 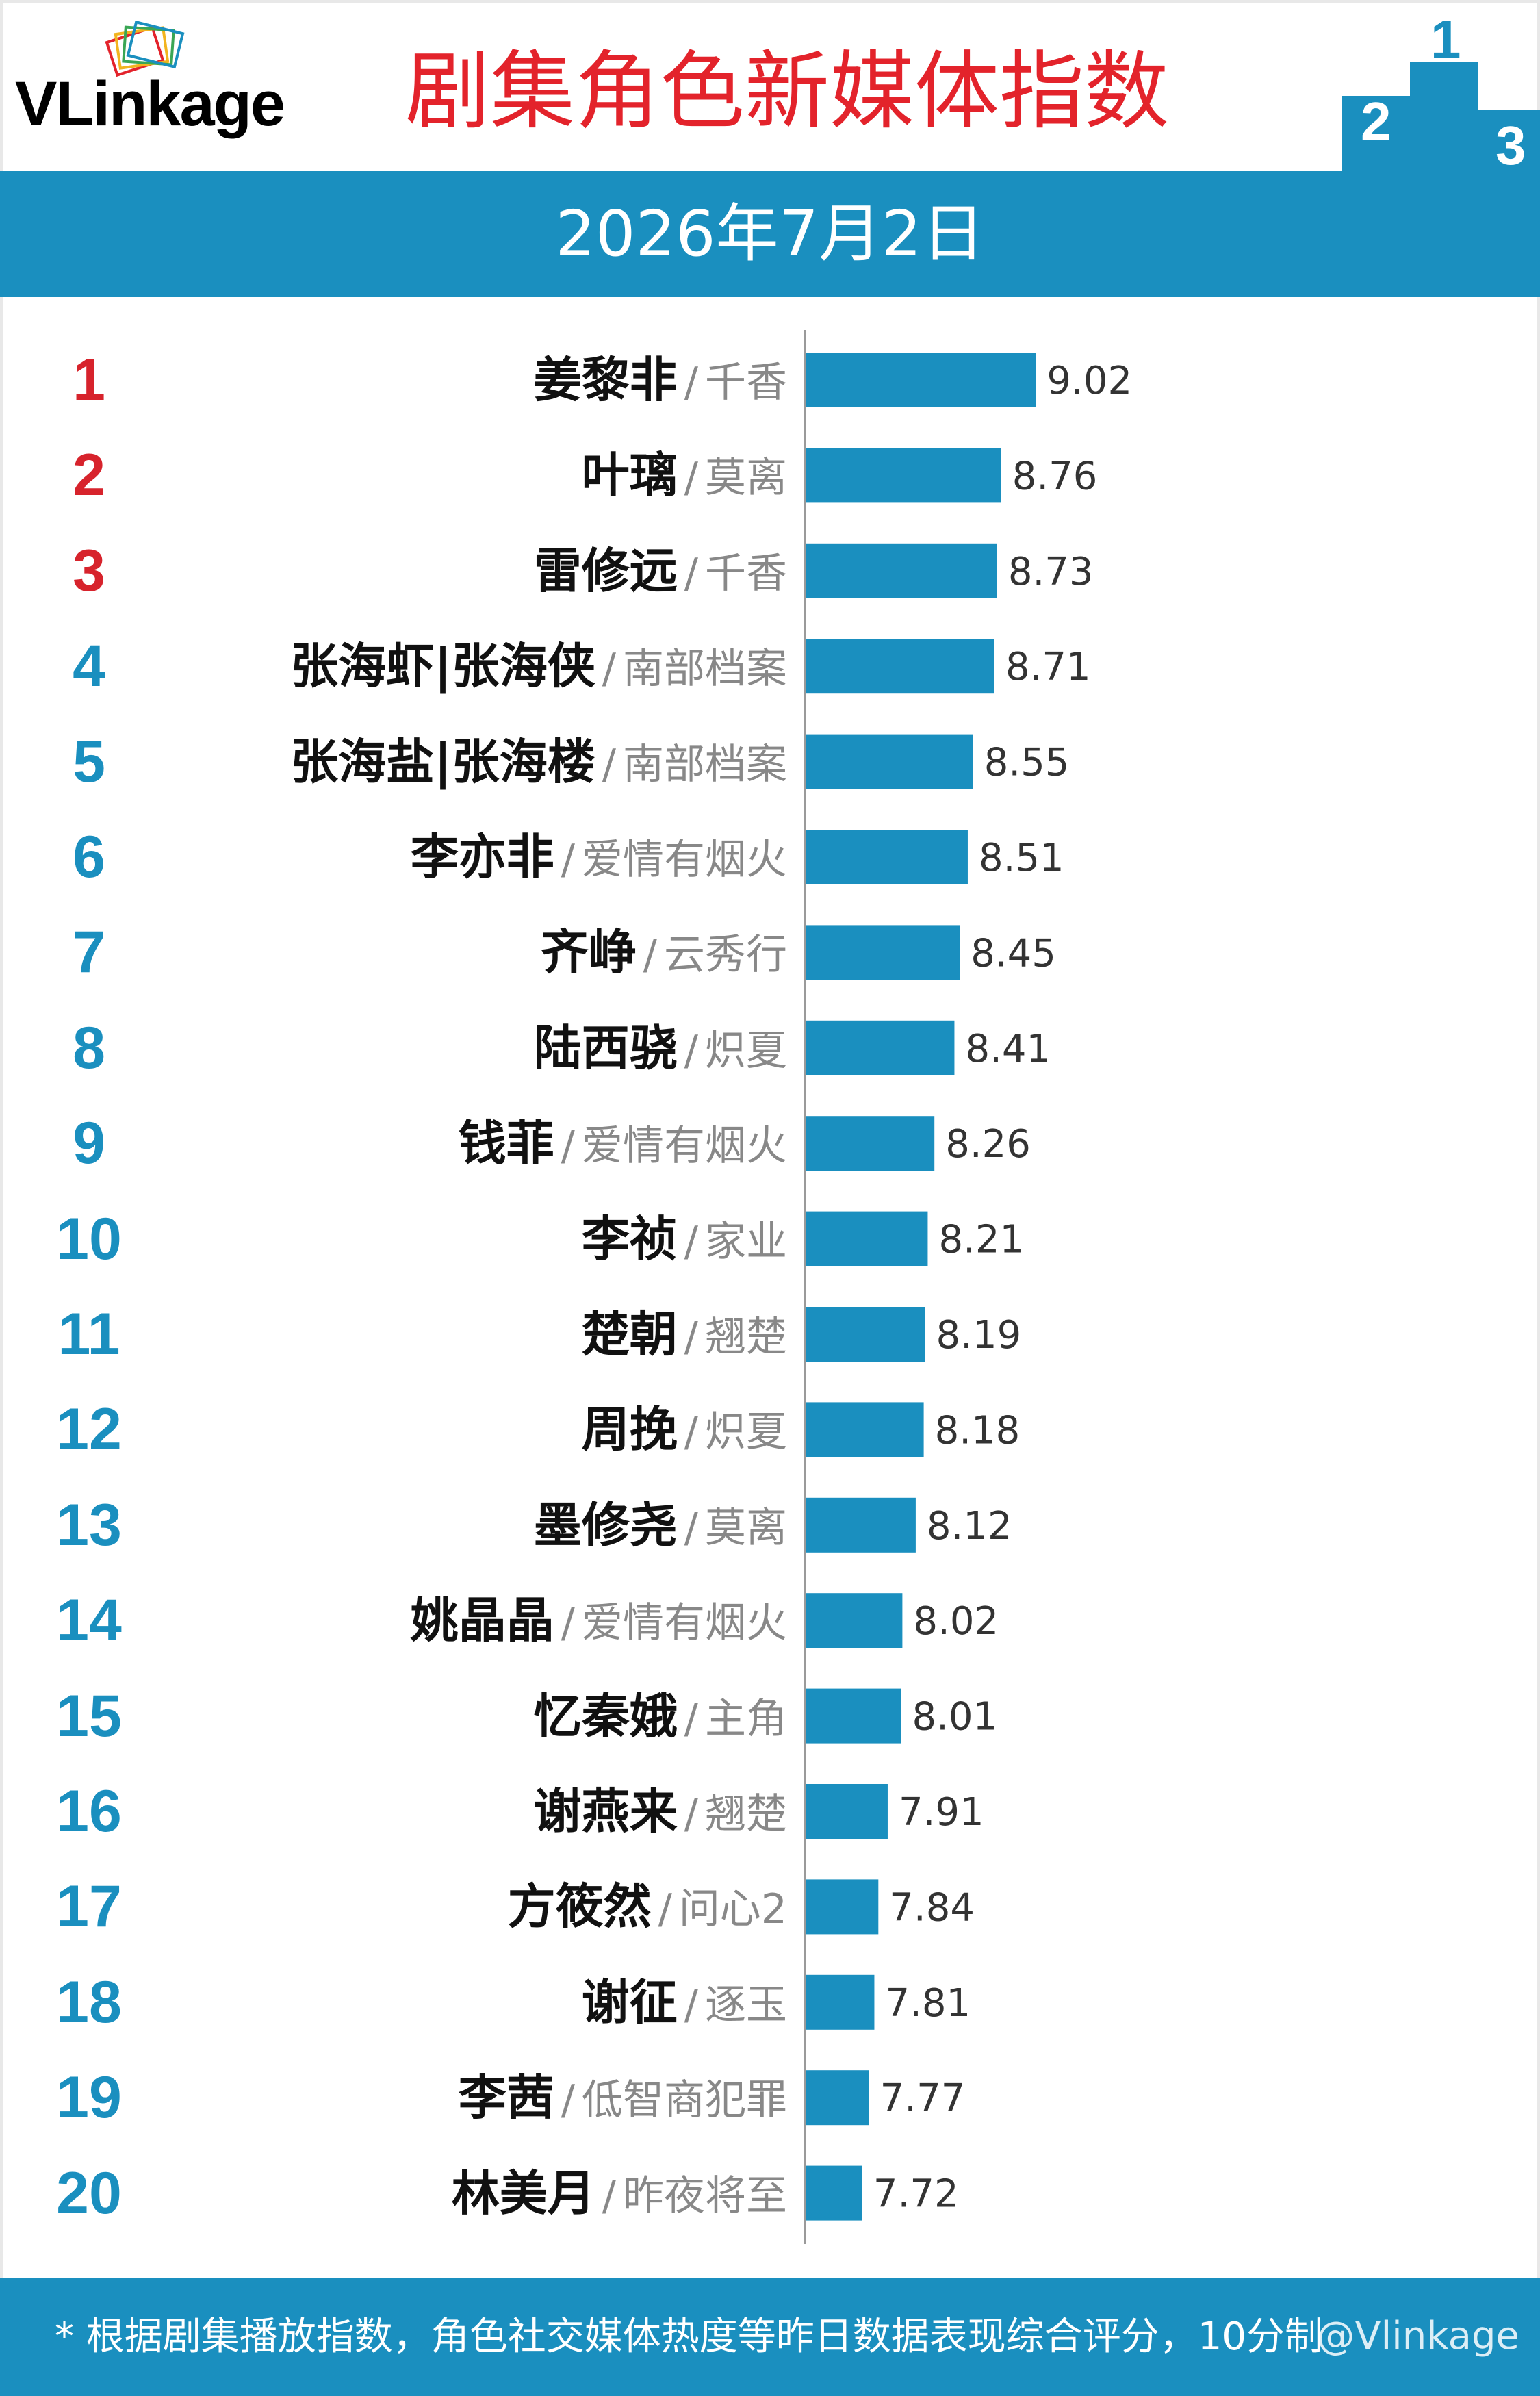 I want to click on rank-number: 6, so click(x=89, y=857).